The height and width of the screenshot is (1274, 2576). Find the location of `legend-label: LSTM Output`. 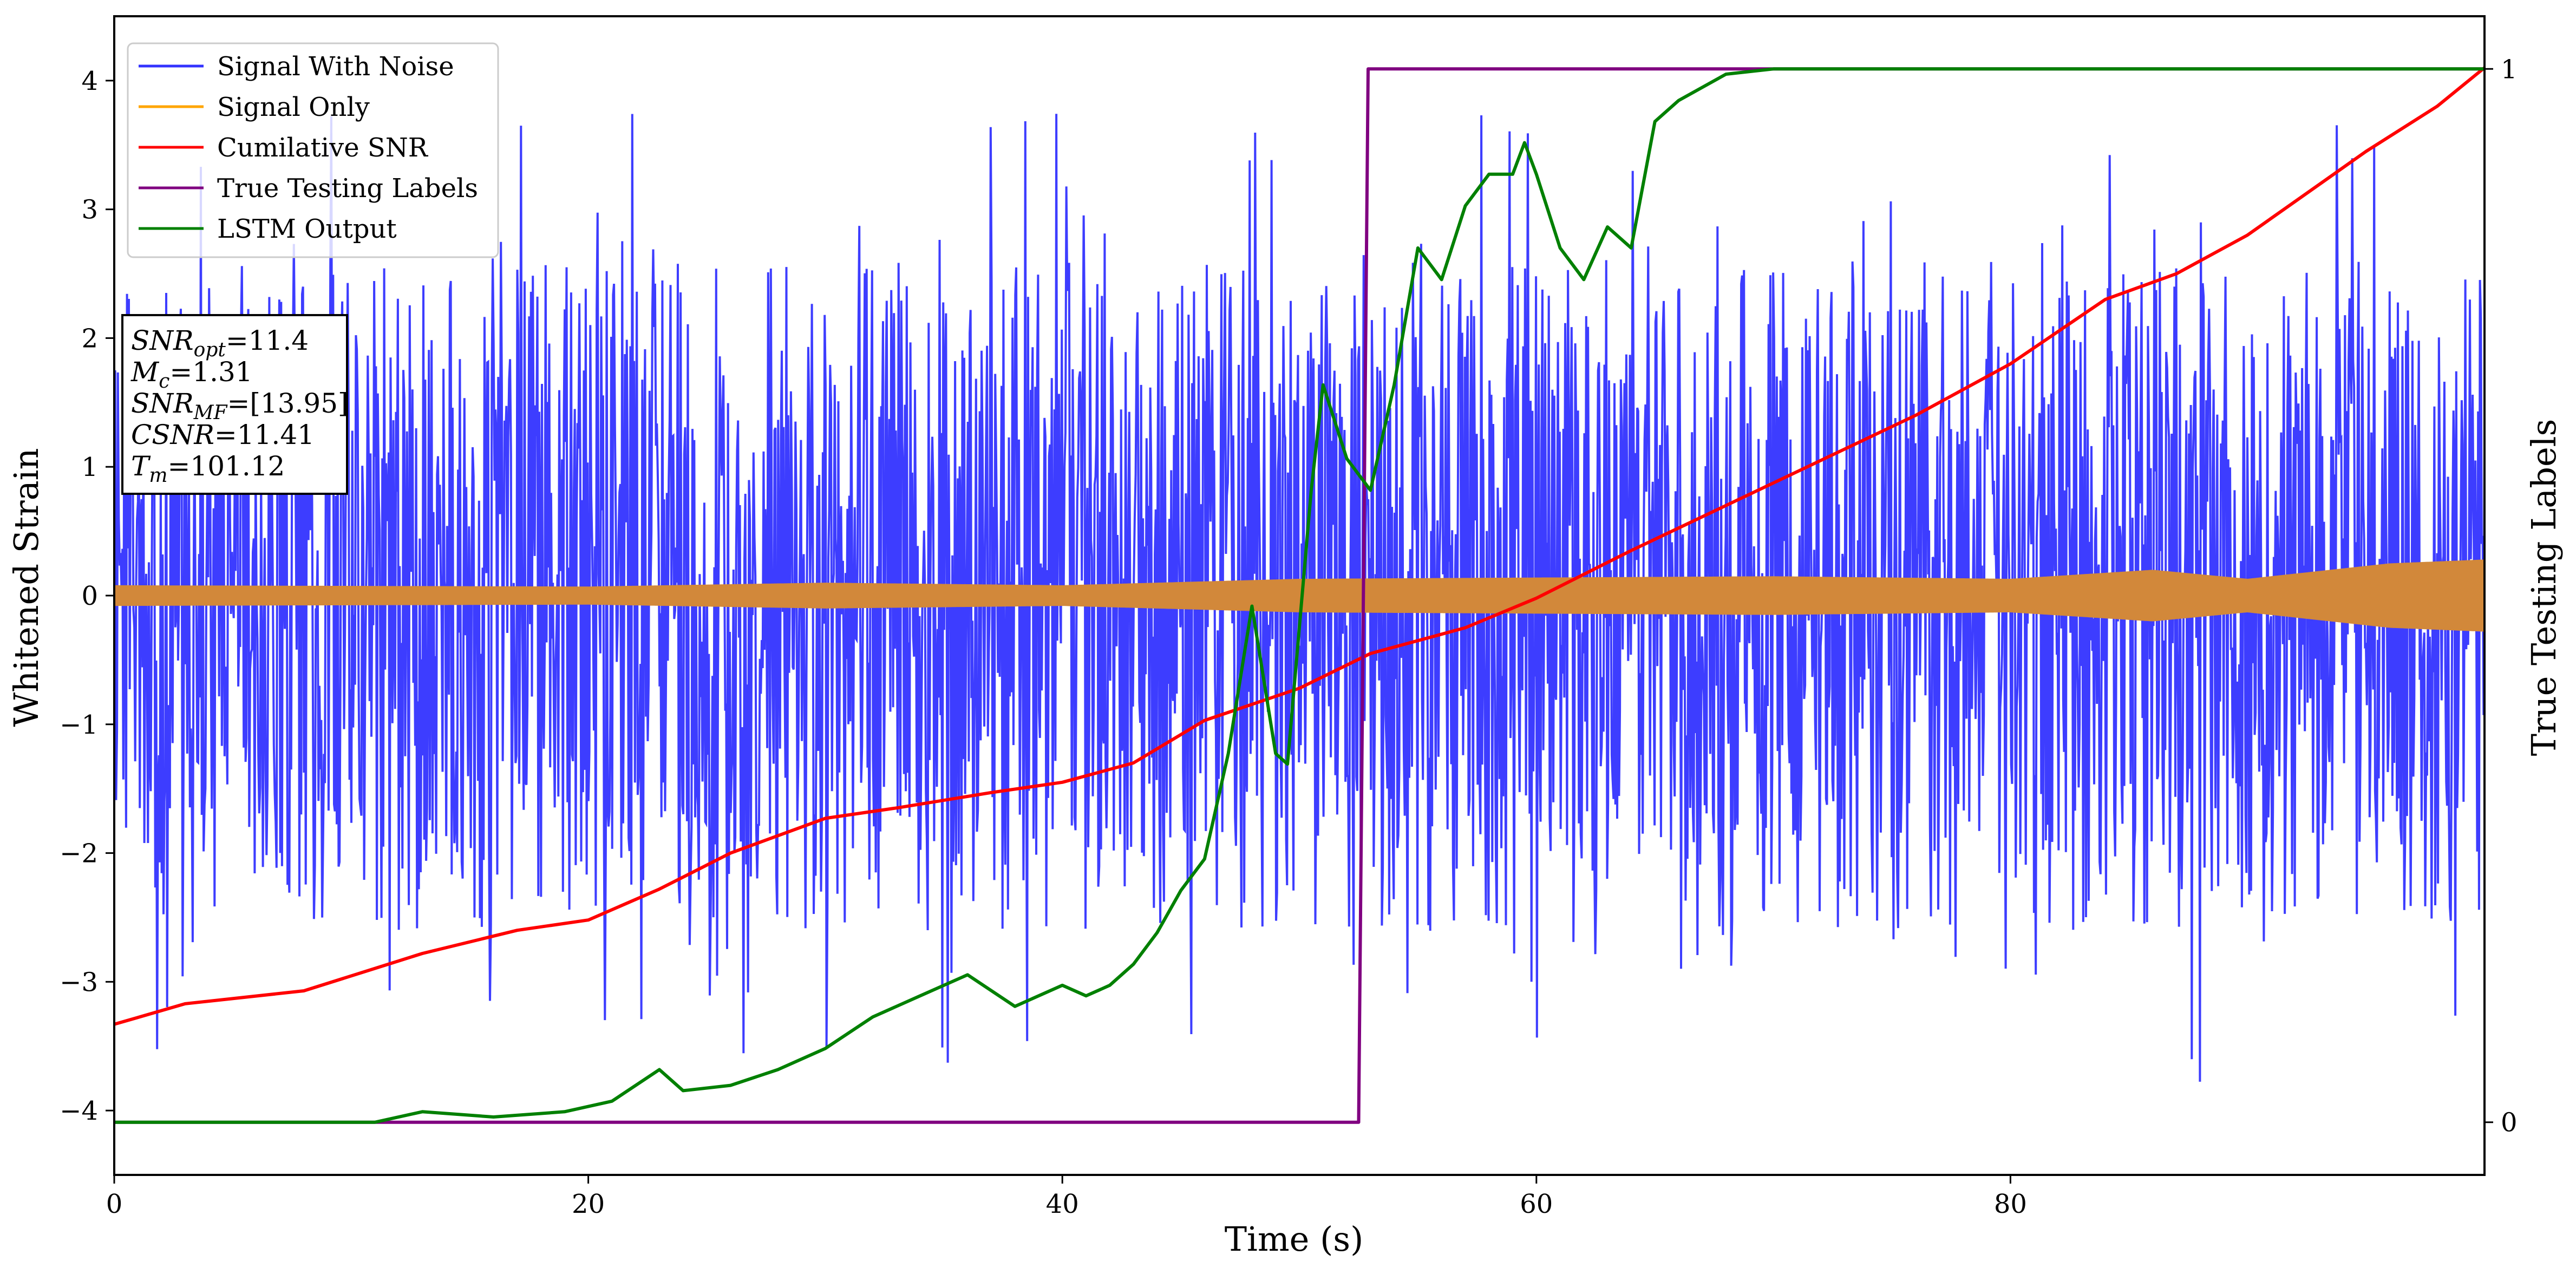

legend-label: LSTM Output is located at coordinates (307, 229).